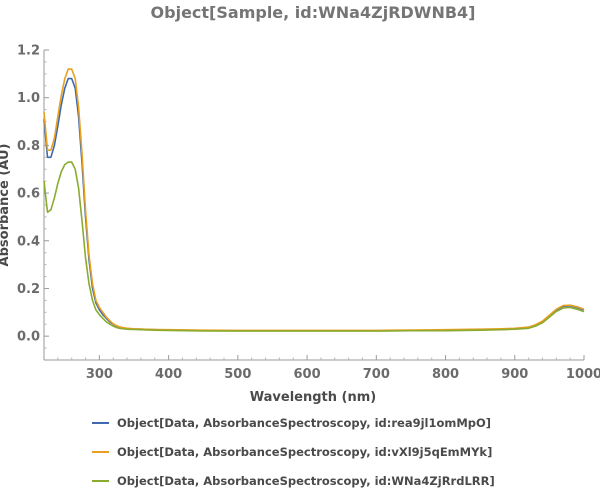 The width and height of the screenshot is (600, 496). I want to click on y-tick-label: 0.4, so click(28, 241).